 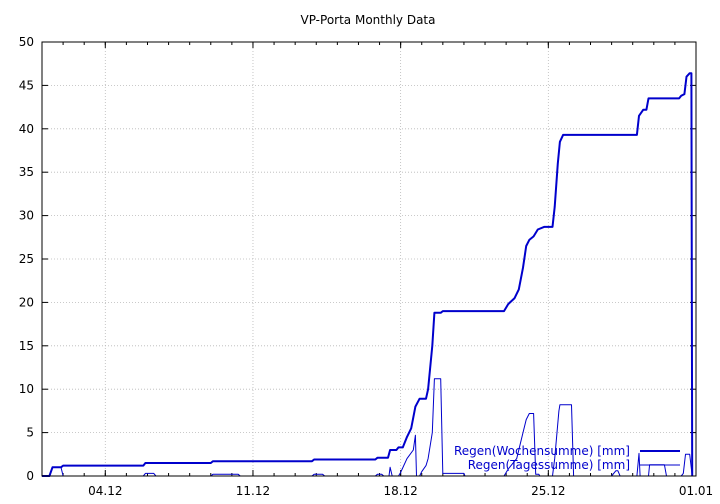 What do you see at coordinates (26, 85) in the screenshot?
I see `y-tick-label: 45` at bounding box center [26, 85].